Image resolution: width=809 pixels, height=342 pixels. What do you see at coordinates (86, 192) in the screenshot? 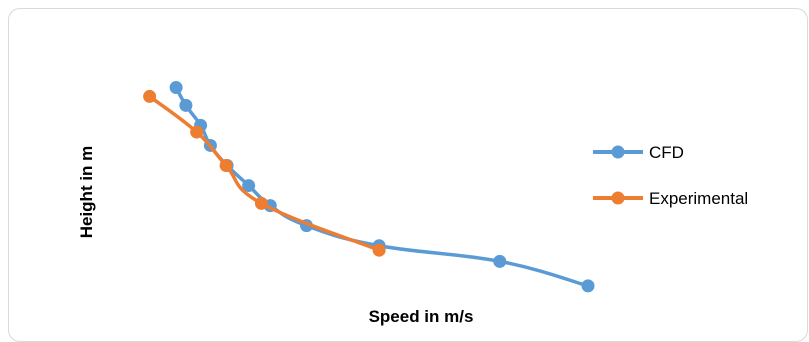
I see `y-axis-title: Height in m` at bounding box center [86, 192].